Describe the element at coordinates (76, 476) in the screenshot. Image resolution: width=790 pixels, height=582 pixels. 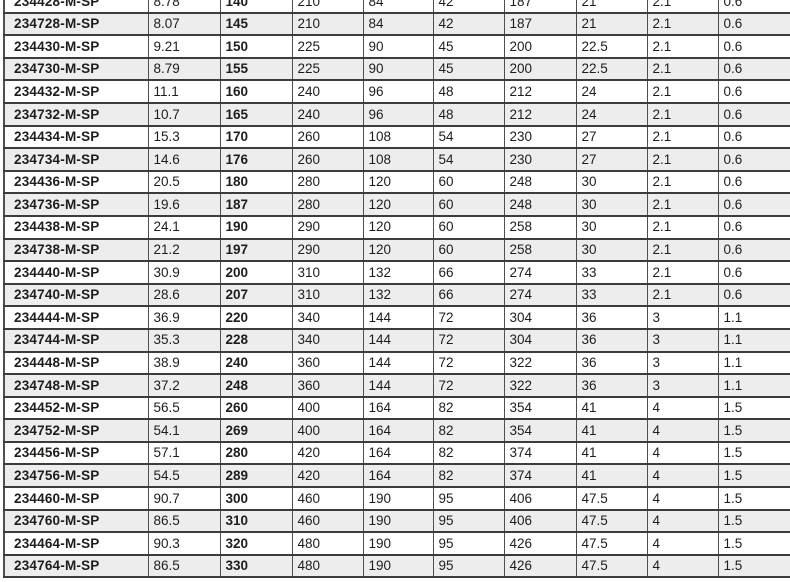
I see `part-number-cell: 234756-M-SP` at that location.